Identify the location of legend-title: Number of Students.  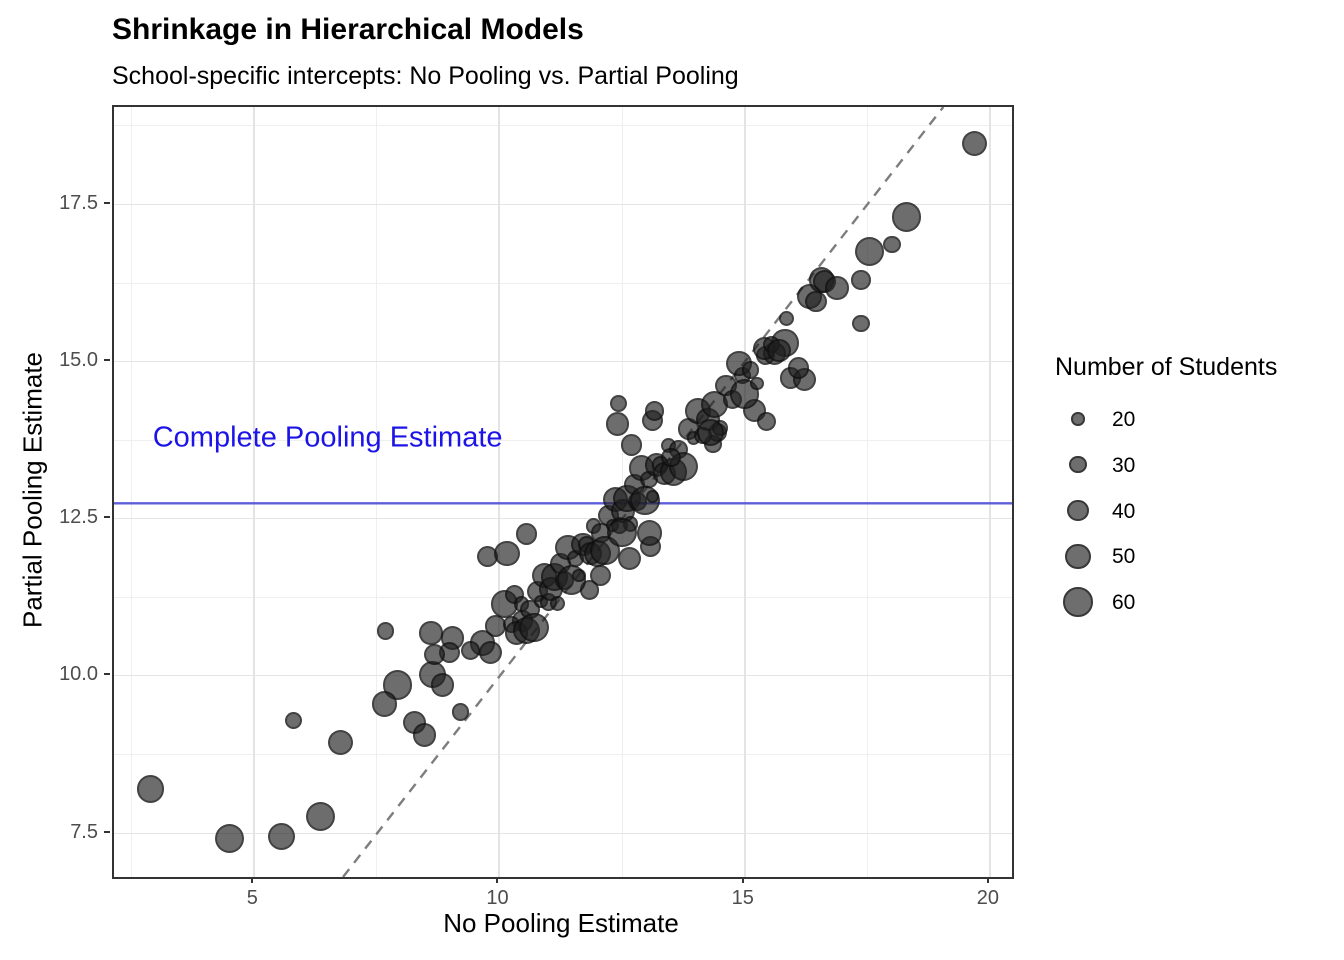
(1166, 367).